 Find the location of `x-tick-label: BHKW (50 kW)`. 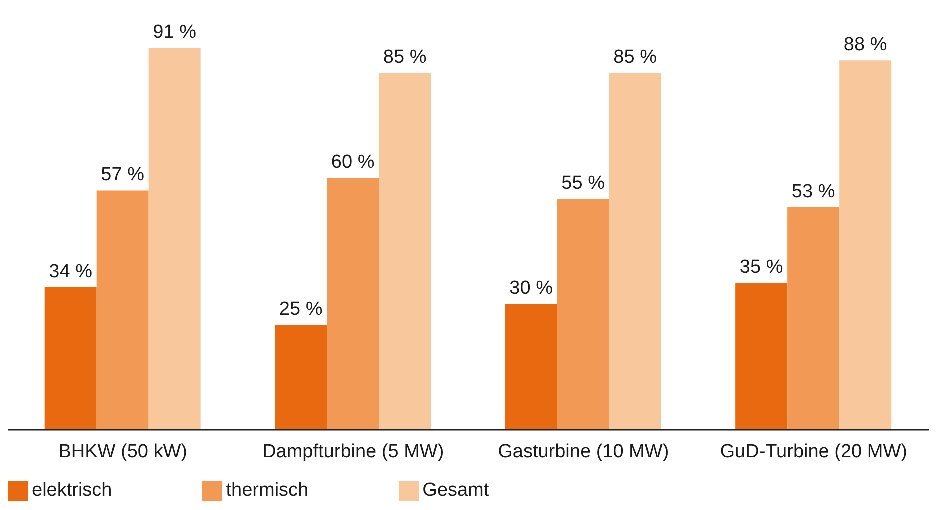

x-tick-label: BHKW (50 kW) is located at coordinates (123, 451).